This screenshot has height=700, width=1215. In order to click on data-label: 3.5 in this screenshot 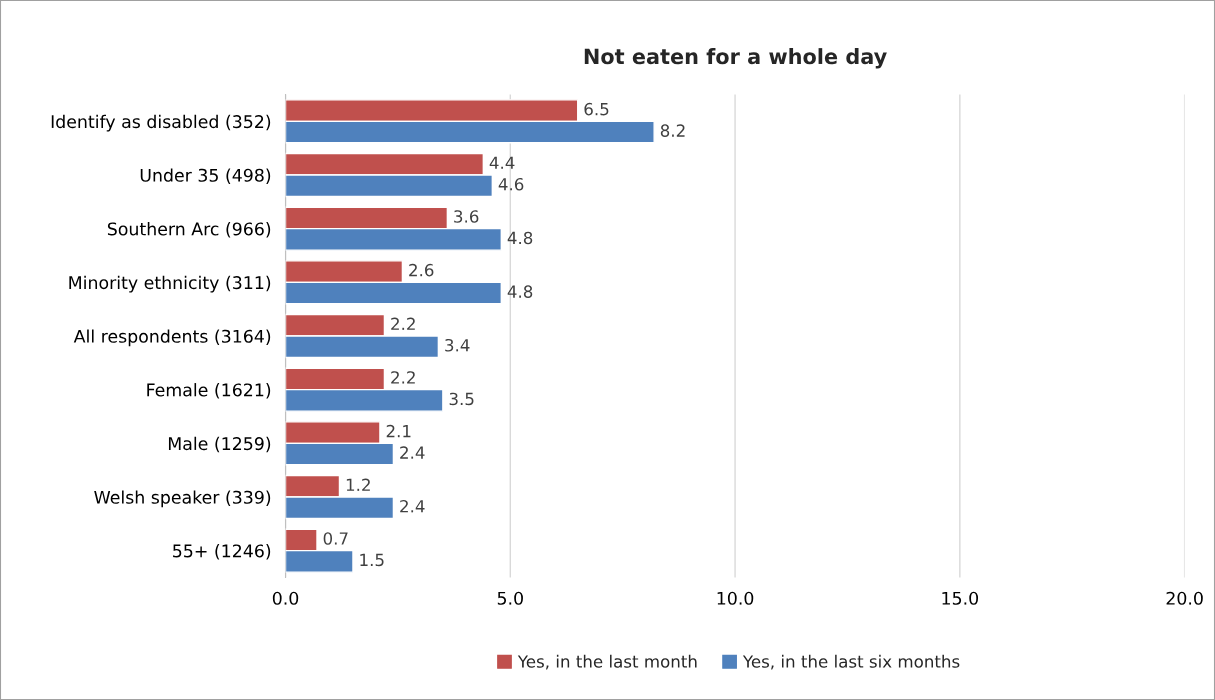, I will do `click(461, 399)`.